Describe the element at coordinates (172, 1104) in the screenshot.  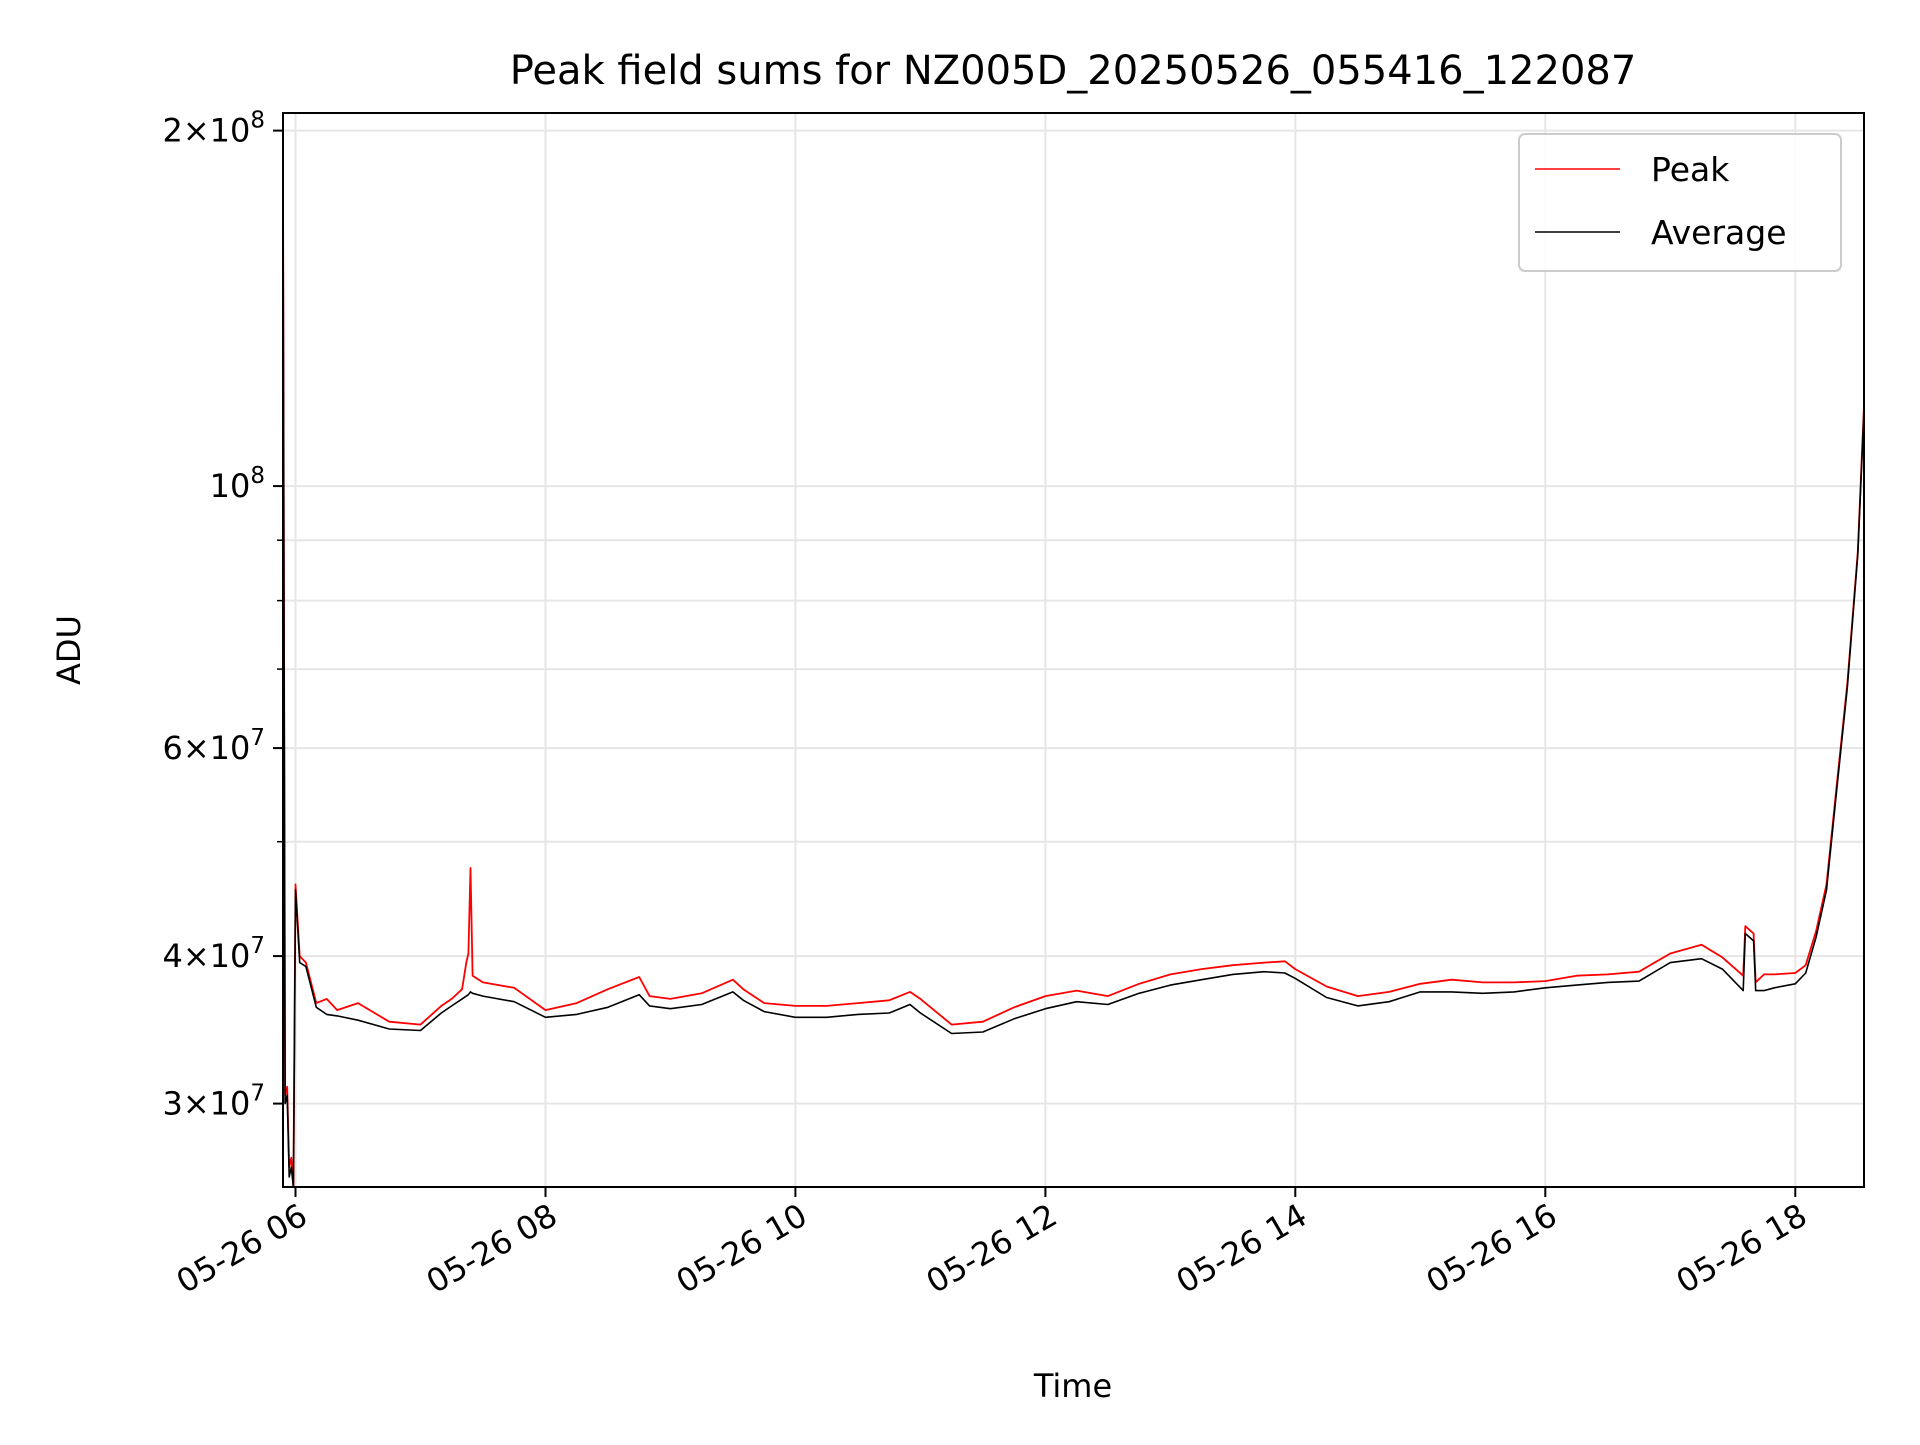
I see `y-tick-mantissa: 3` at that location.